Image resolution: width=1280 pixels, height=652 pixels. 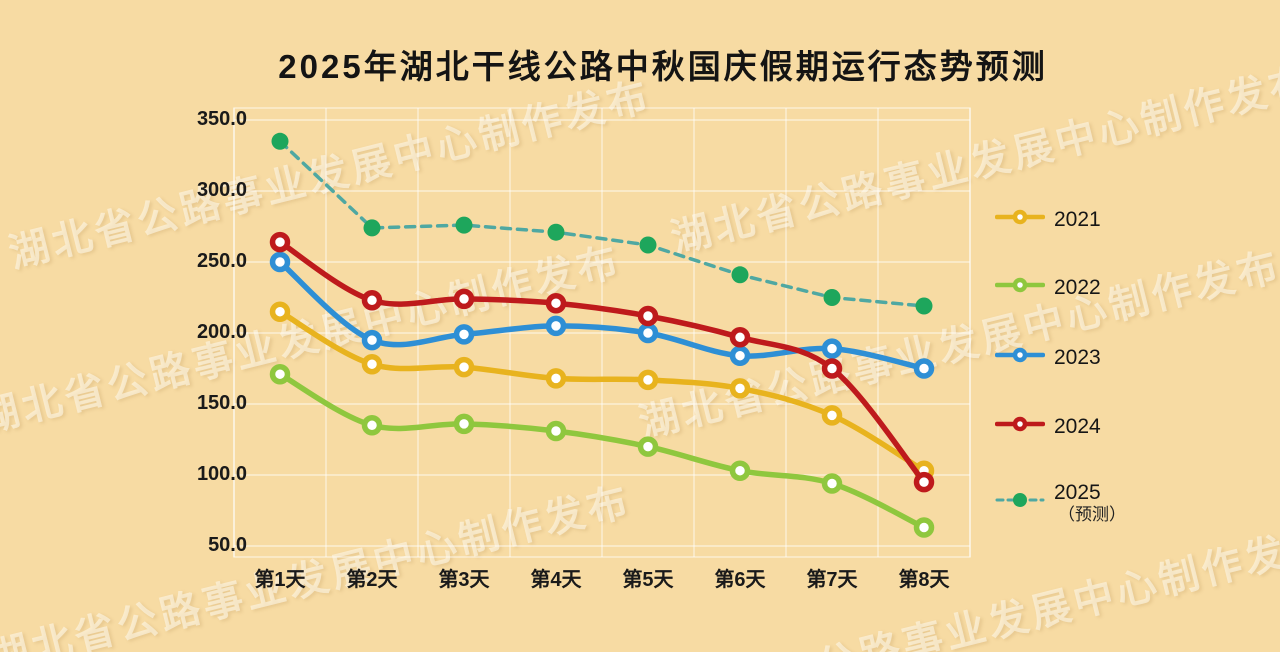 I want to click on y-axis-tick: 50.0, so click(x=227, y=545).